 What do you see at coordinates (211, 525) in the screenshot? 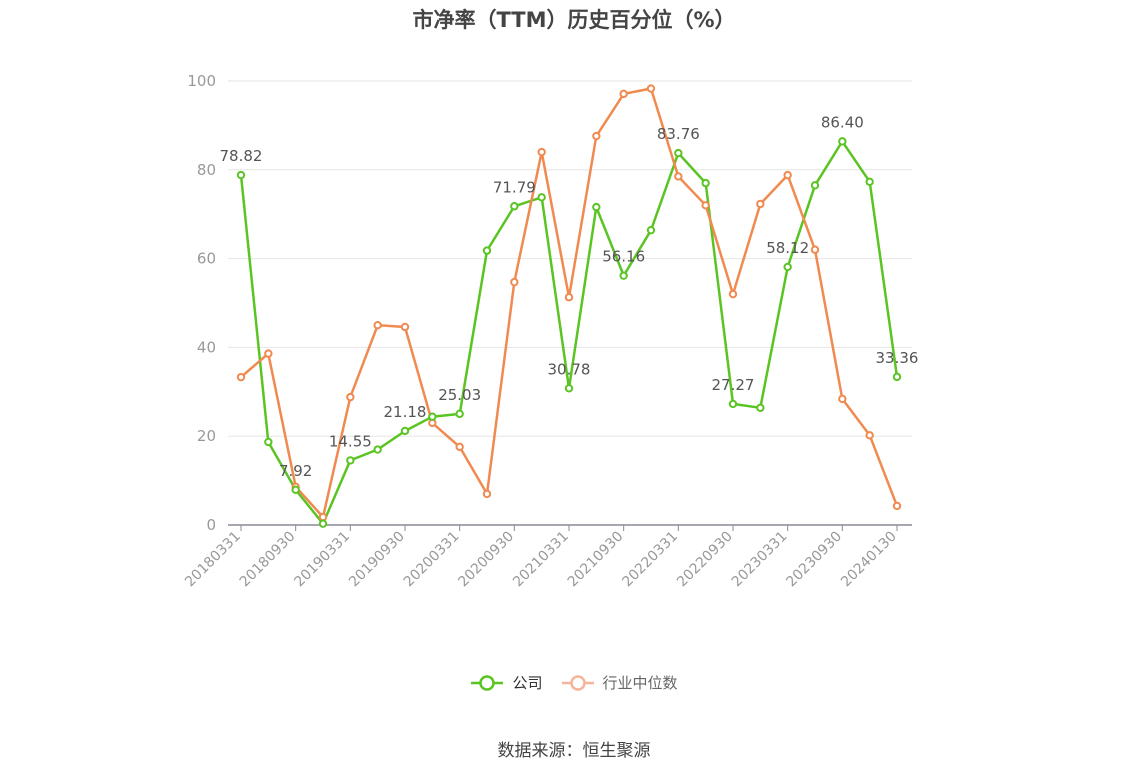
I see `y-tick-label: 0` at bounding box center [211, 525].